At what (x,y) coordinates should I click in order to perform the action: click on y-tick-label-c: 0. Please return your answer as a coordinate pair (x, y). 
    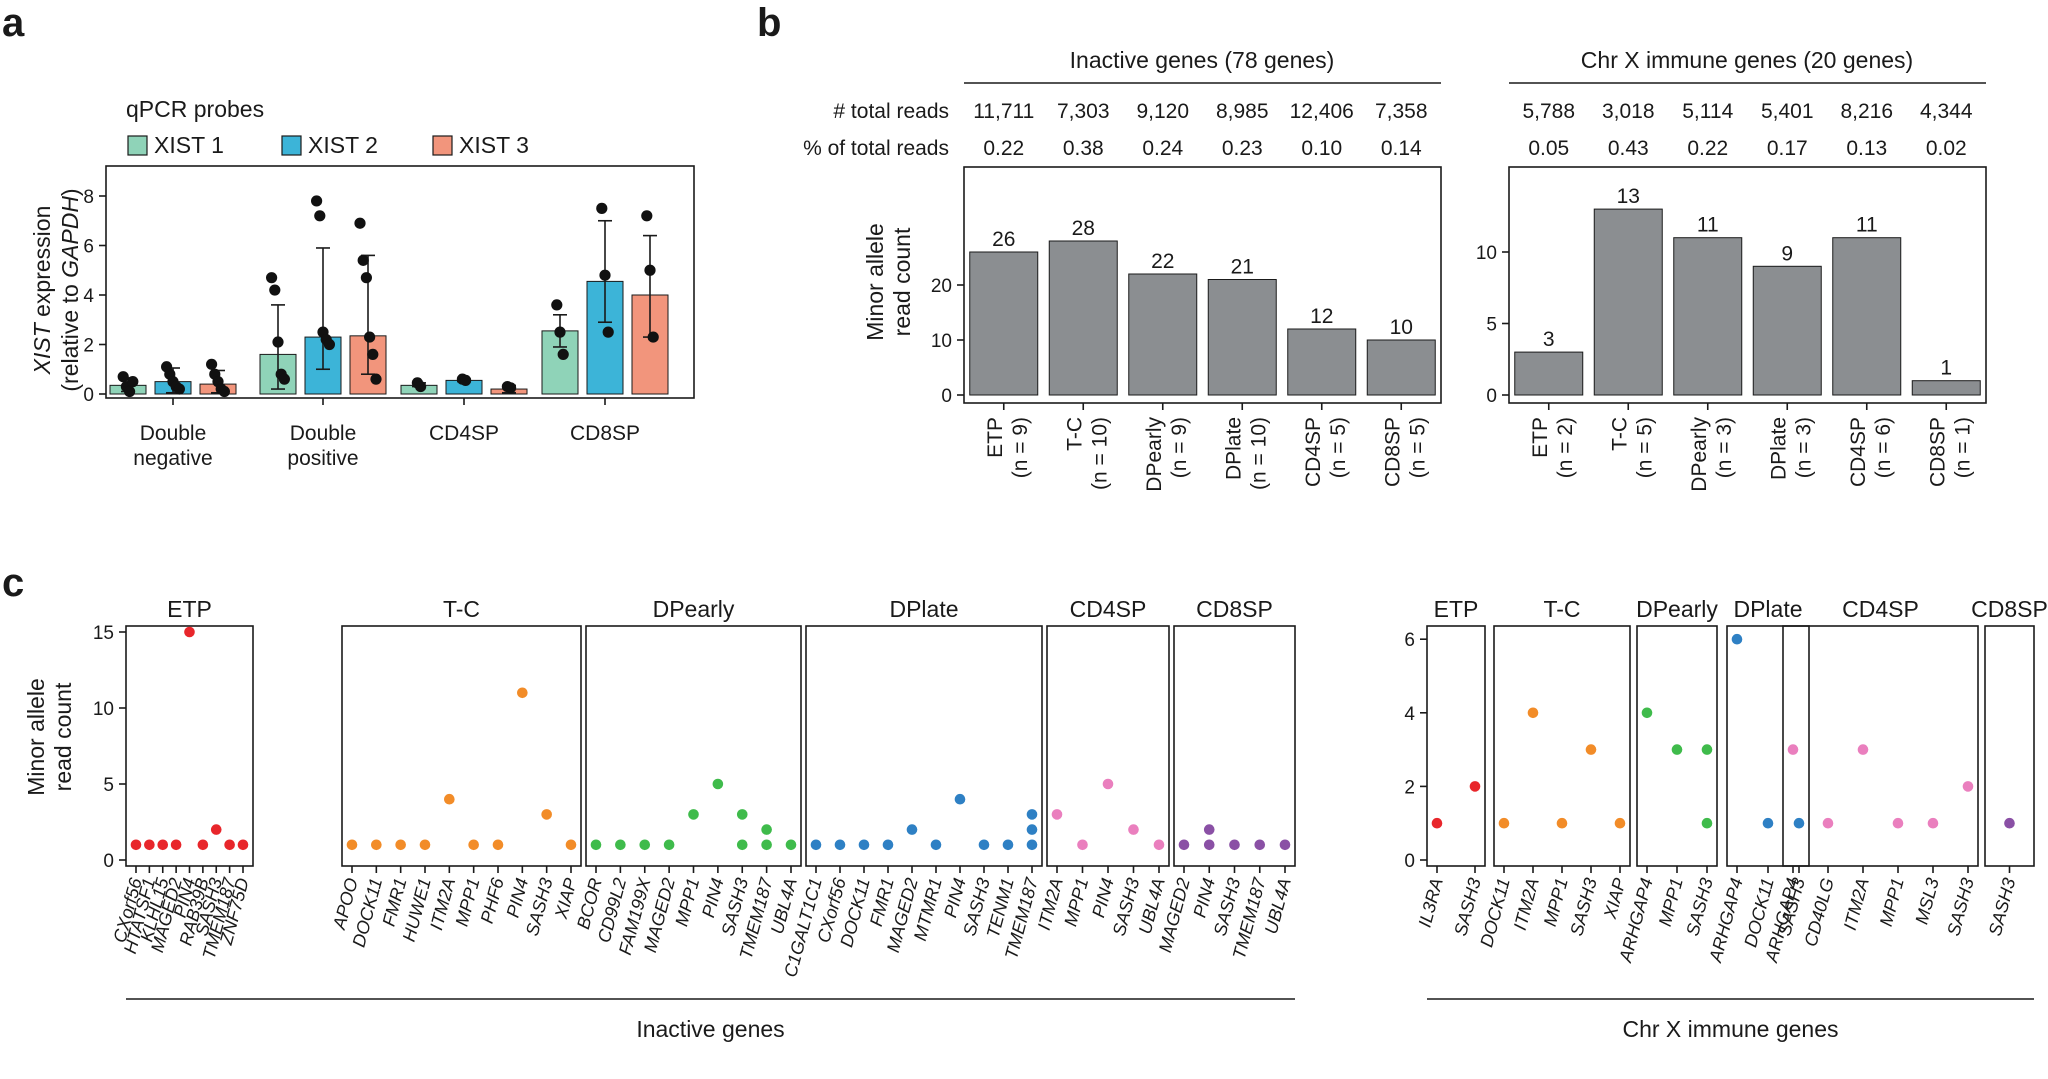
    Looking at the image, I should click on (1409, 861).